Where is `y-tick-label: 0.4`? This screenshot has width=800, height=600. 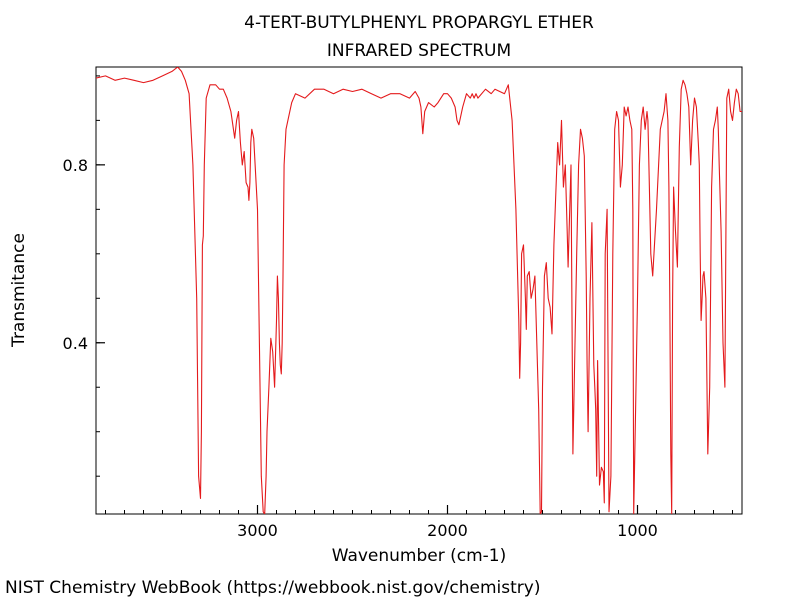 y-tick-label: 0.4 is located at coordinates (75, 343).